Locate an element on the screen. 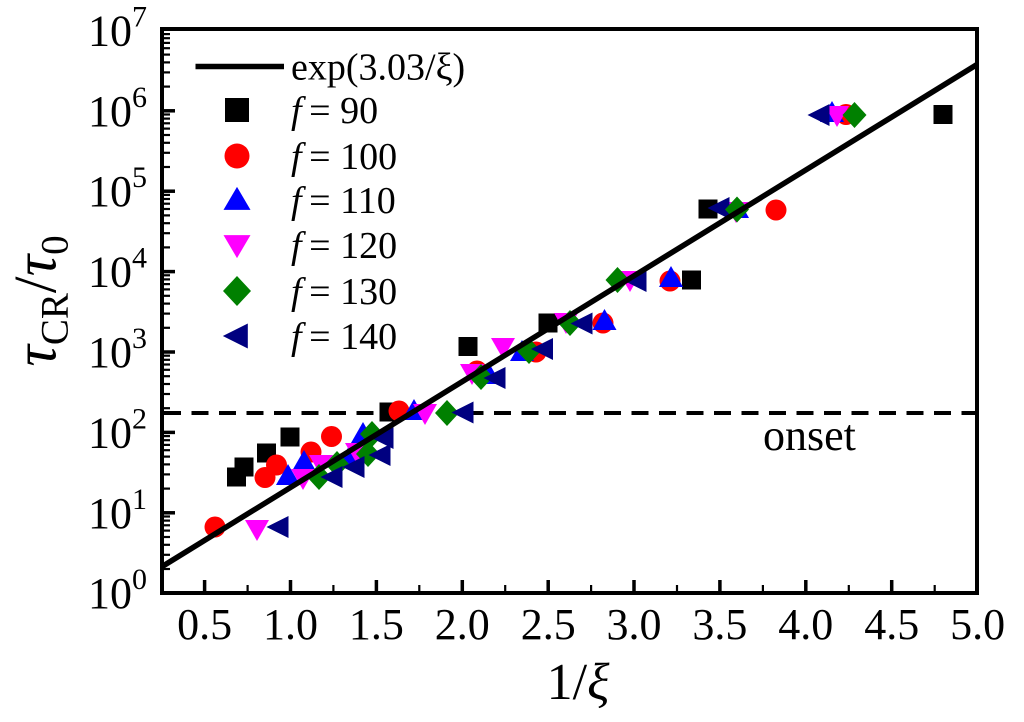 This screenshot has width=1024, height=722. svg-text: 0.5 is located at coordinates (204, 624).